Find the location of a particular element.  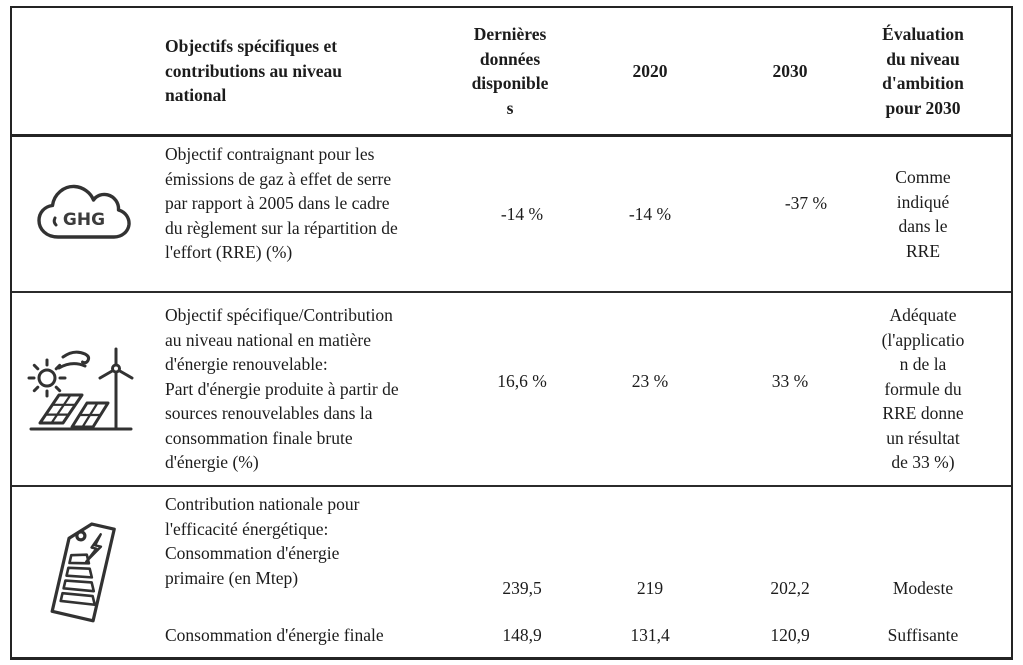

primary-2020-value: 219 is located at coordinates (650, 587).